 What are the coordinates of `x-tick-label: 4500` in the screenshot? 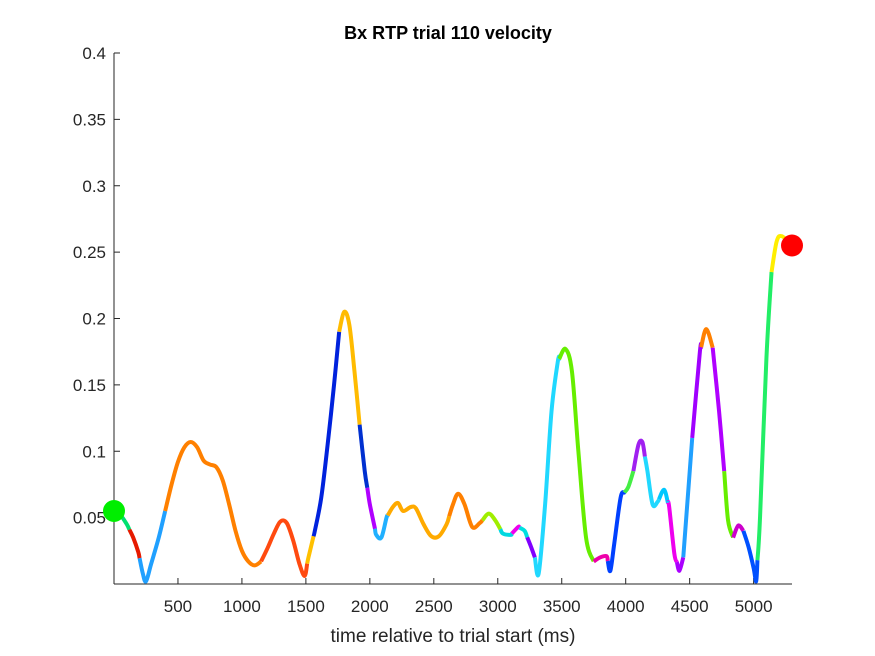 It's located at (690, 606).